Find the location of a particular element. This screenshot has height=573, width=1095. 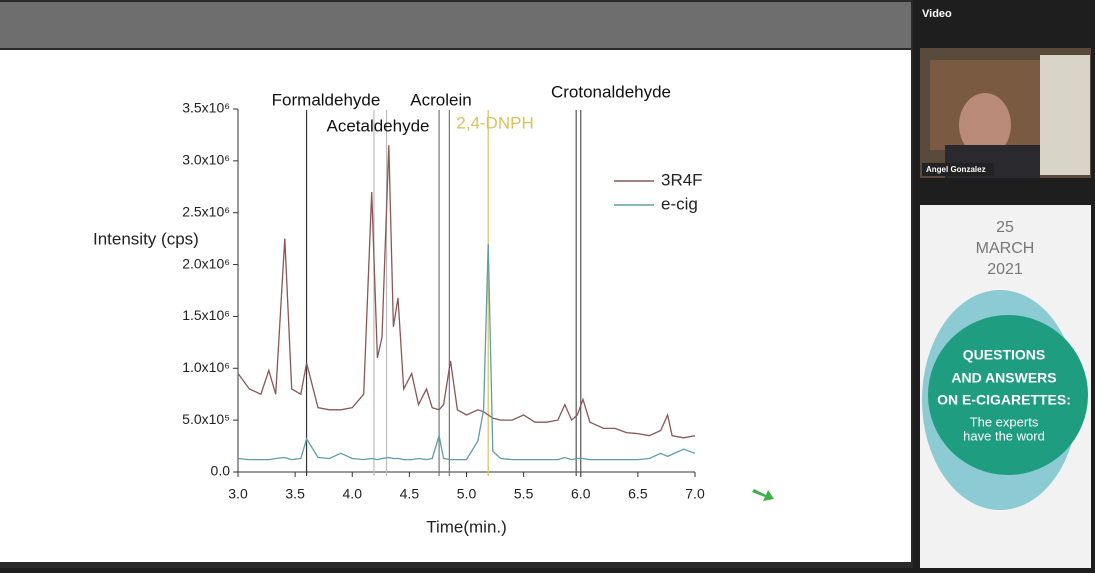

banner-day: 25 is located at coordinates (1005, 227).